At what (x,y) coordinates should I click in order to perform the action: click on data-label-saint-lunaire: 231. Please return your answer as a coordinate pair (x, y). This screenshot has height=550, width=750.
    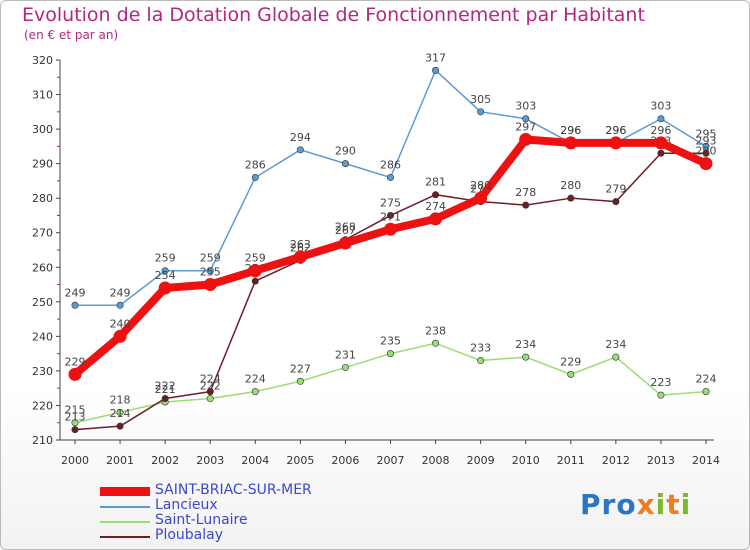
    Looking at the image, I should click on (345, 354).